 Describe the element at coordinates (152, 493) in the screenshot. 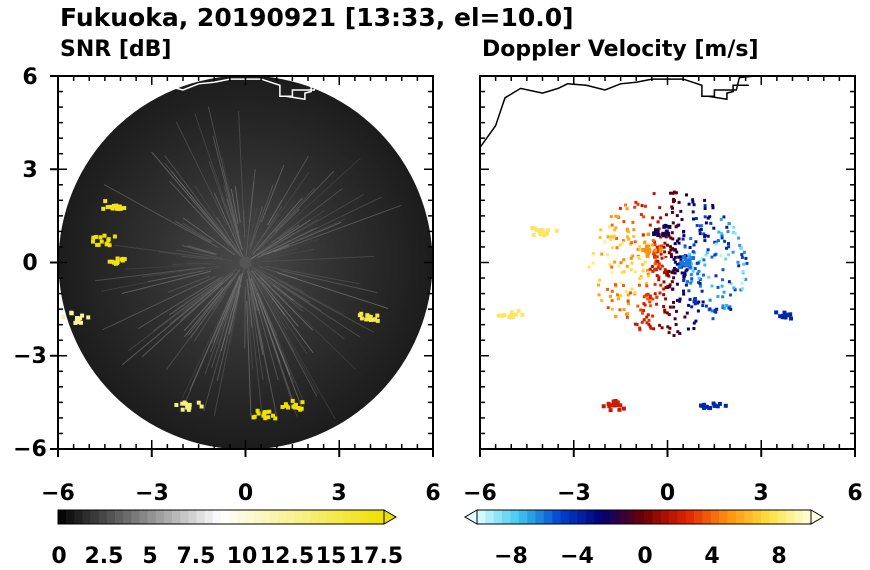

I see `x-tick-label: −3` at that location.